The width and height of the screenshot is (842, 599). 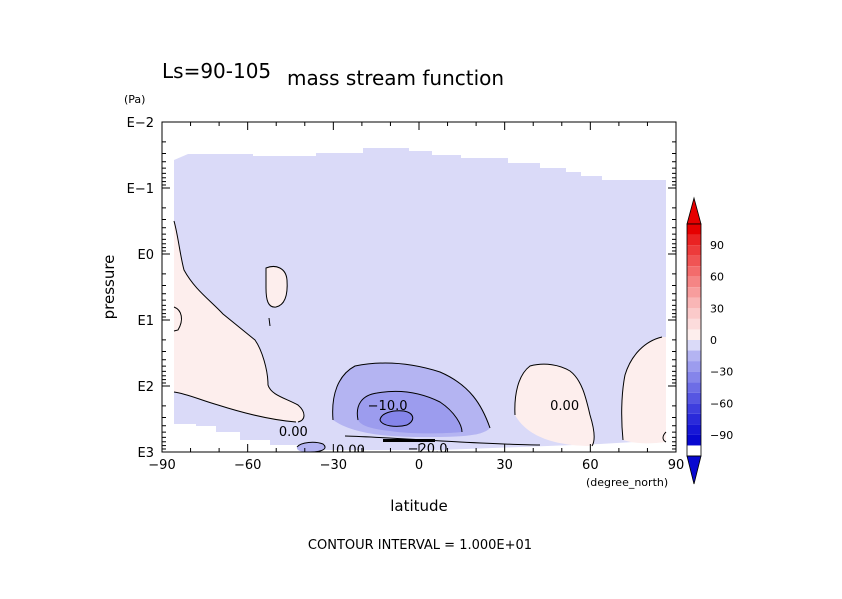 What do you see at coordinates (146, 387) in the screenshot?
I see `y-tick-label: E2` at bounding box center [146, 387].